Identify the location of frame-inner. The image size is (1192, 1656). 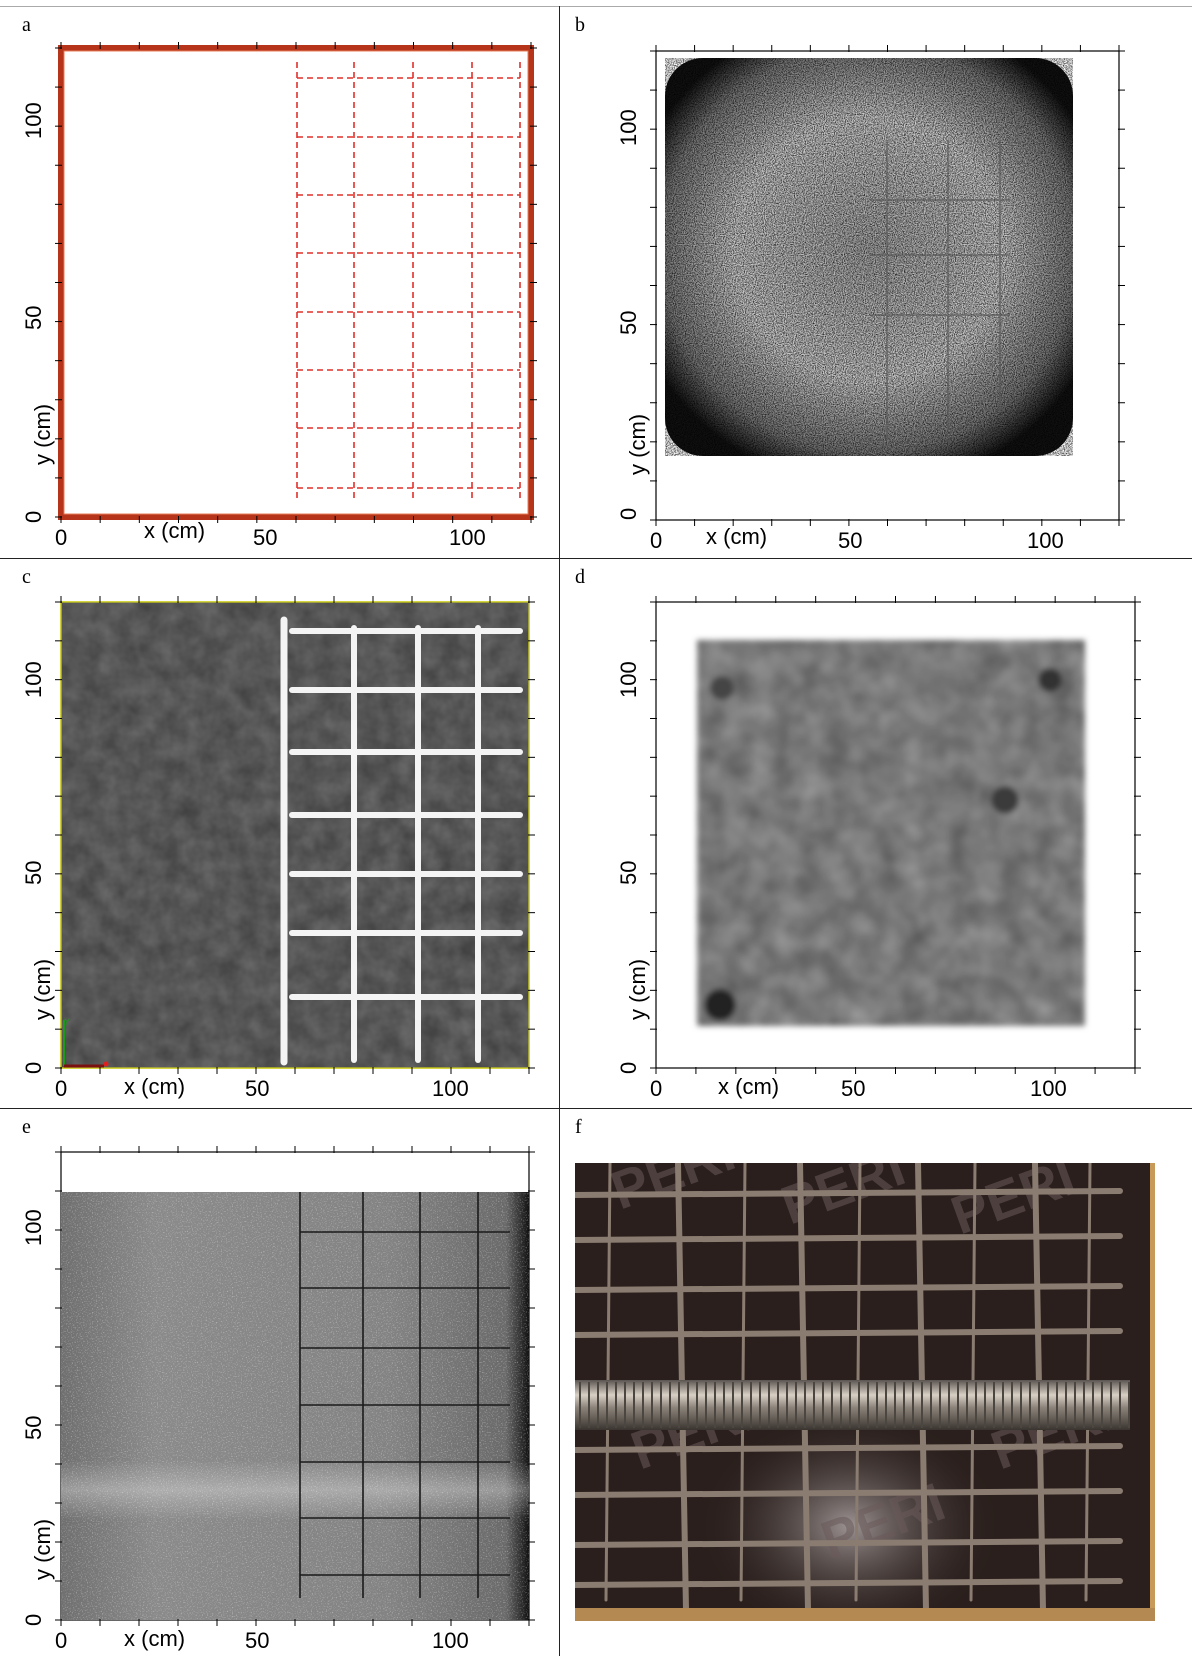
(296, 282).